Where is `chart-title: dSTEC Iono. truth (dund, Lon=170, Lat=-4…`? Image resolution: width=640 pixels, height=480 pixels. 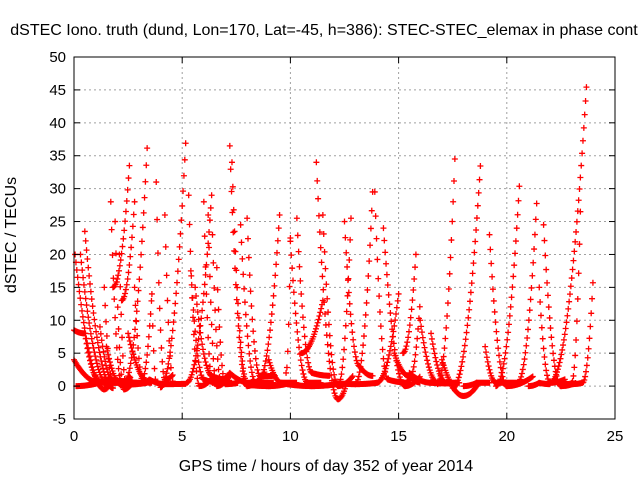 chart-title: dSTEC Iono. truth (dund, Lon=170, Lat=-4… is located at coordinates (324, 30).